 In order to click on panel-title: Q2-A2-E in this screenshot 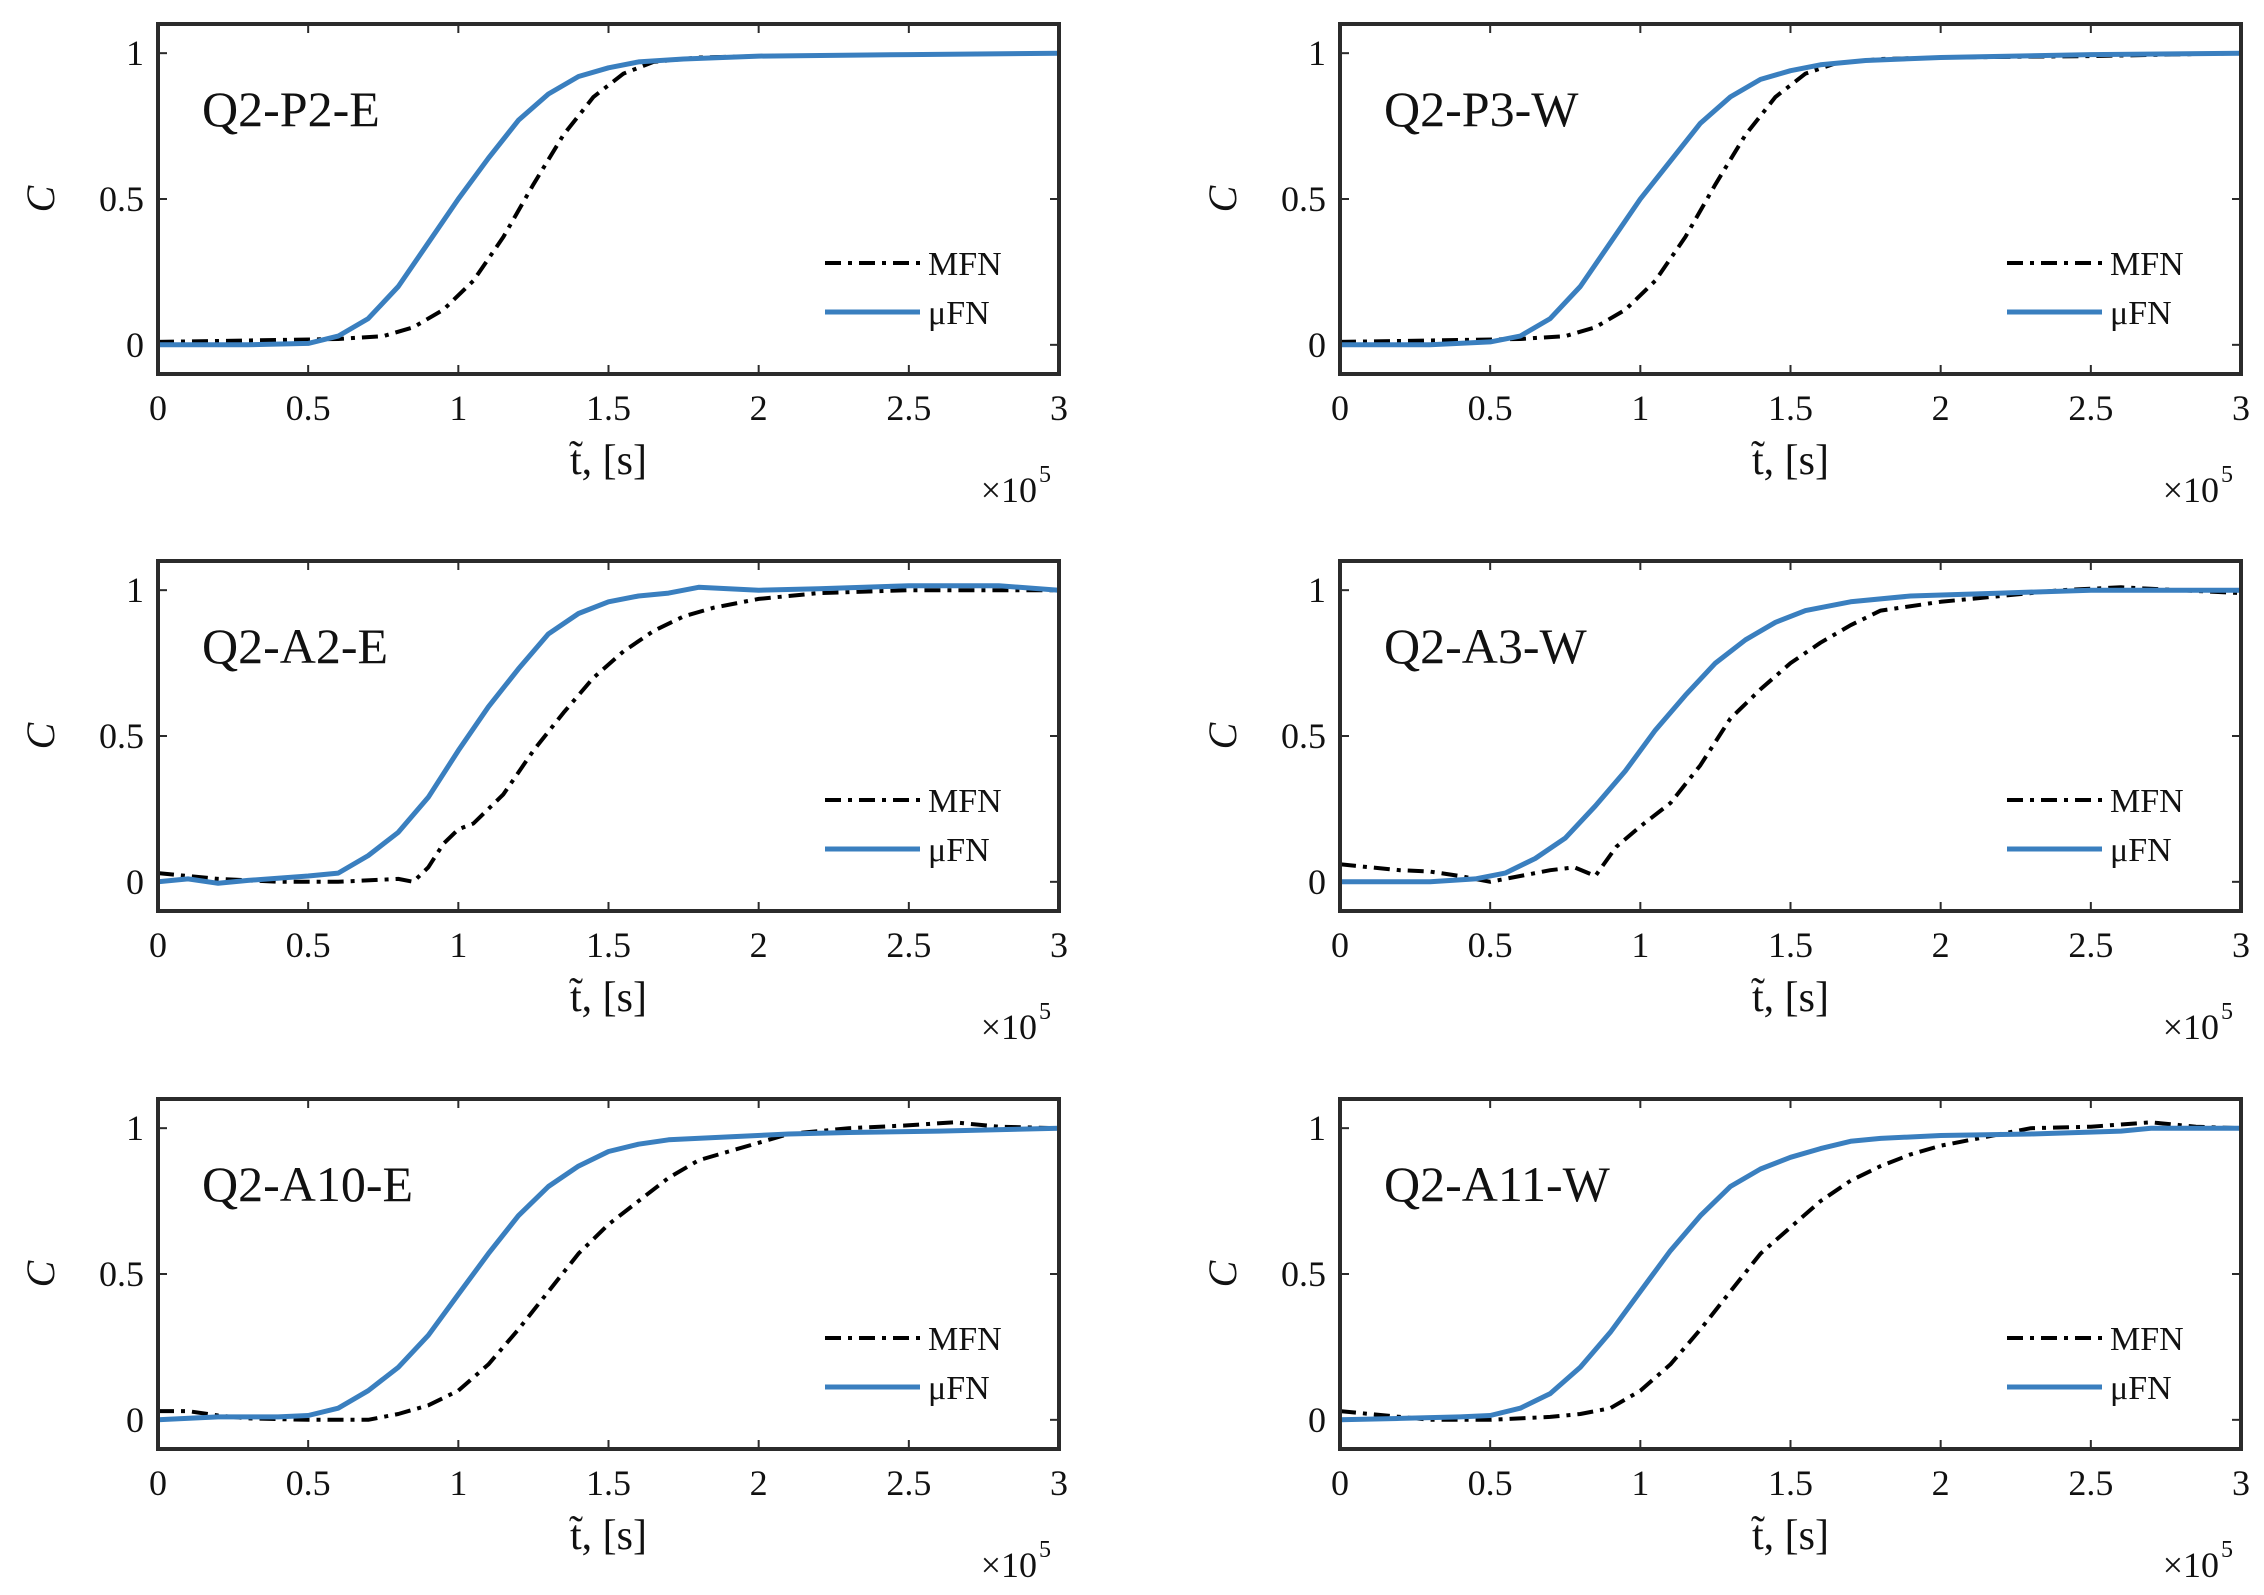, I will do `click(295, 646)`.